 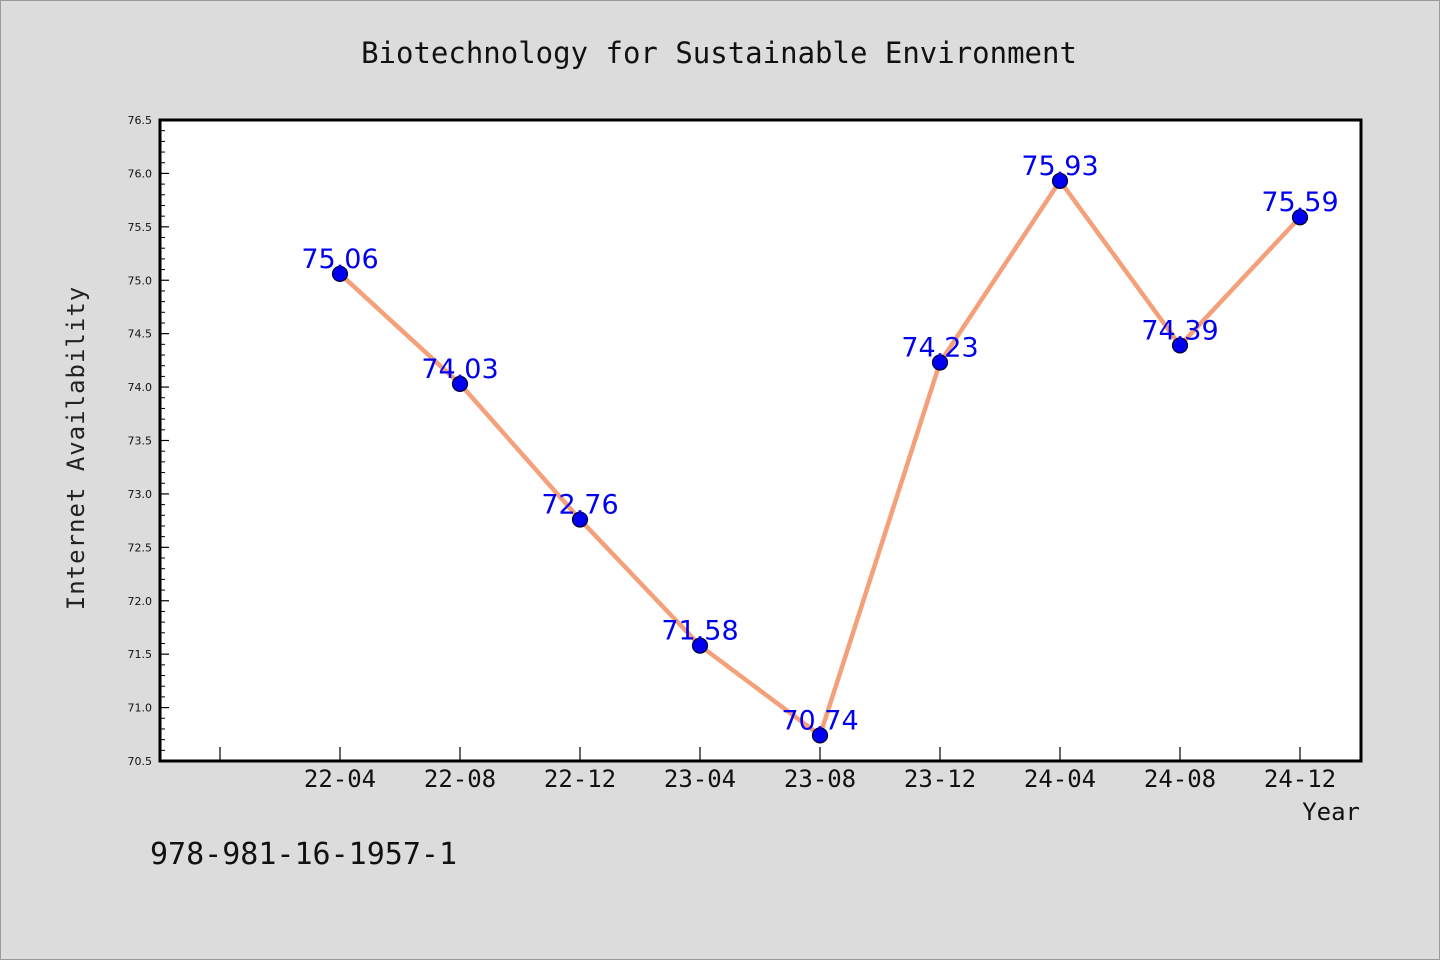 What do you see at coordinates (140, 601) in the screenshot?
I see `y-tick-label: 72.0` at bounding box center [140, 601].